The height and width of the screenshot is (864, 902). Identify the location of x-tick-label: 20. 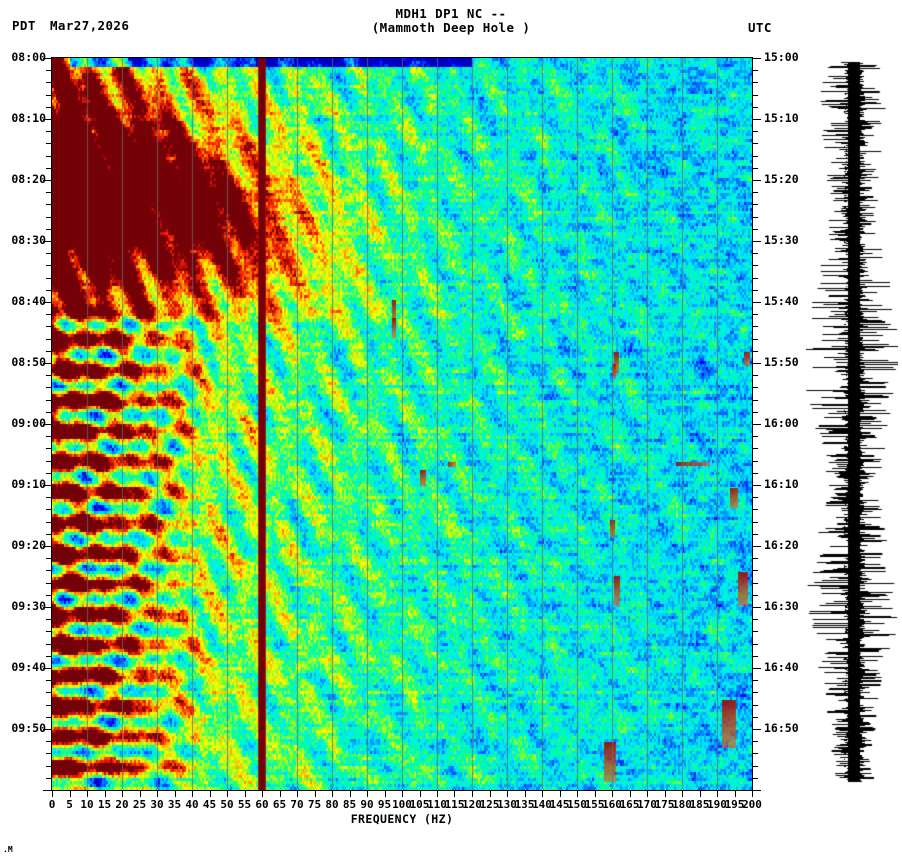
(122, 804).